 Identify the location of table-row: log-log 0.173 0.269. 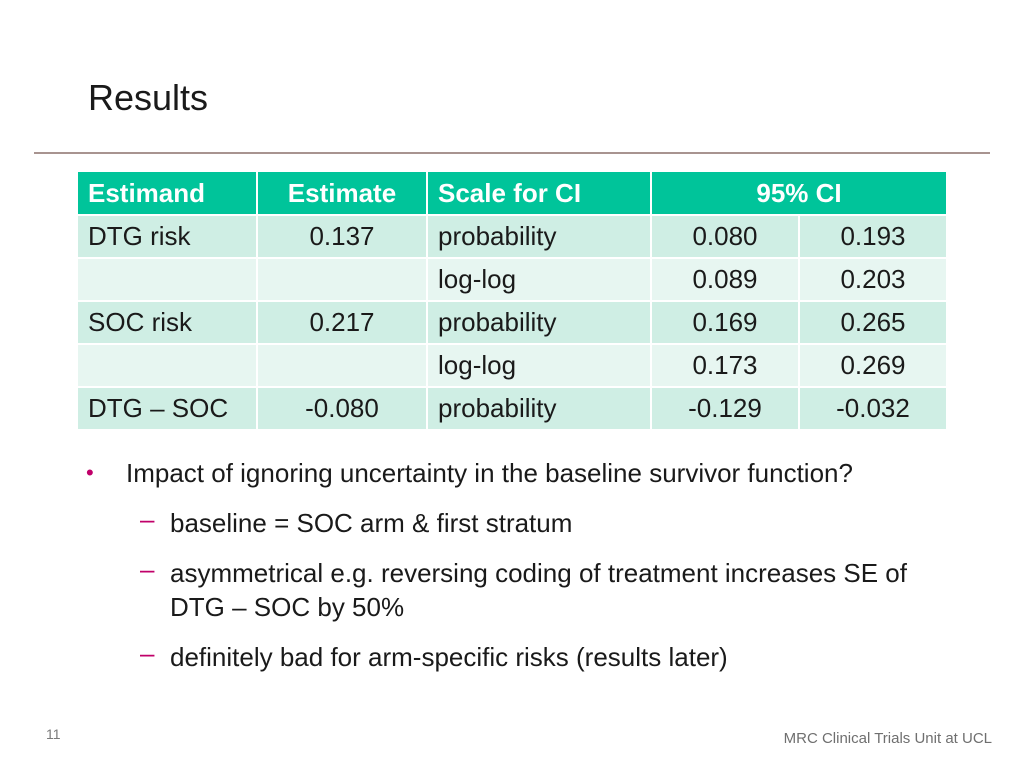
(512, 365).